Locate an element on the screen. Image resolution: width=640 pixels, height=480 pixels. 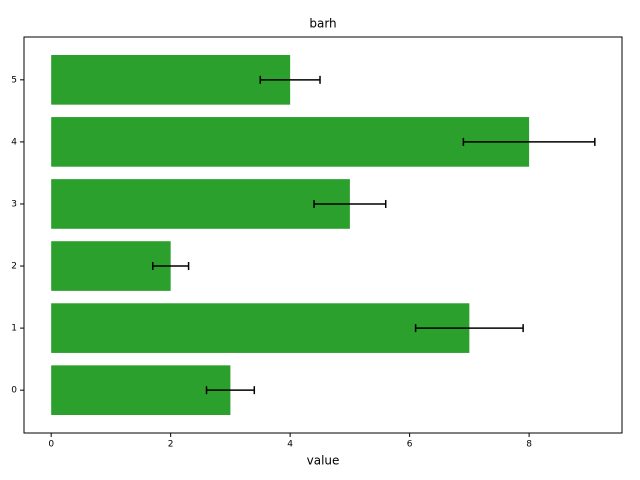
y-tick-label: 5 is located at coordinates (14, 80).